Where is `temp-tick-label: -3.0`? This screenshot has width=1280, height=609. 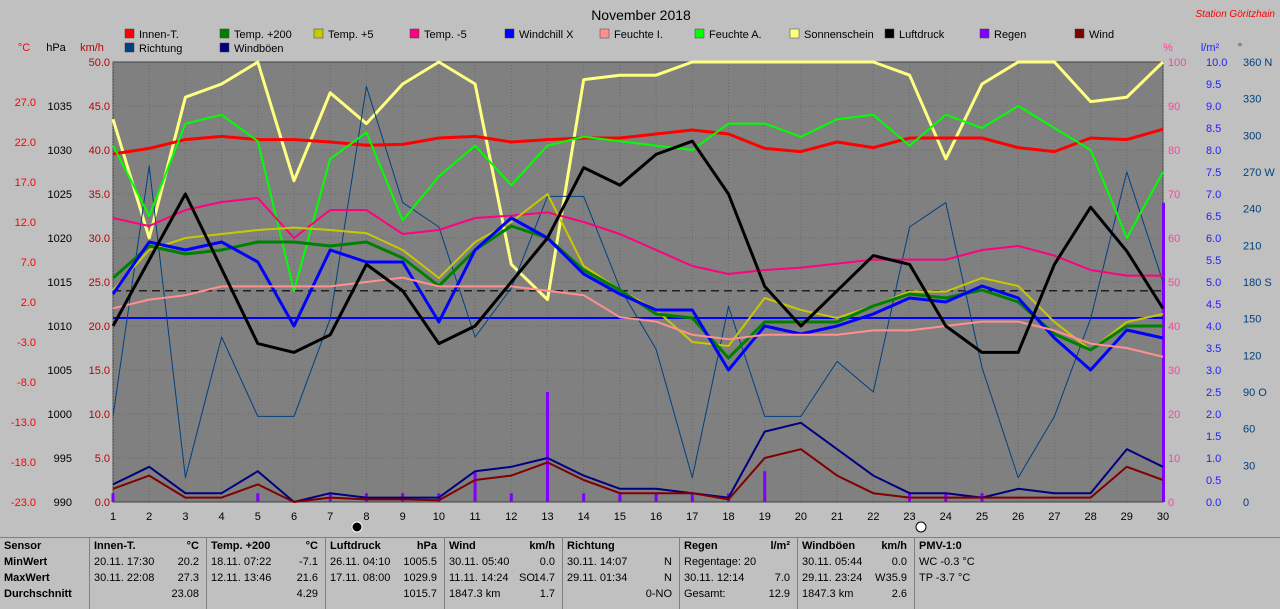
temp-tick-label: -3.0 is located at coordinates (26, 343).